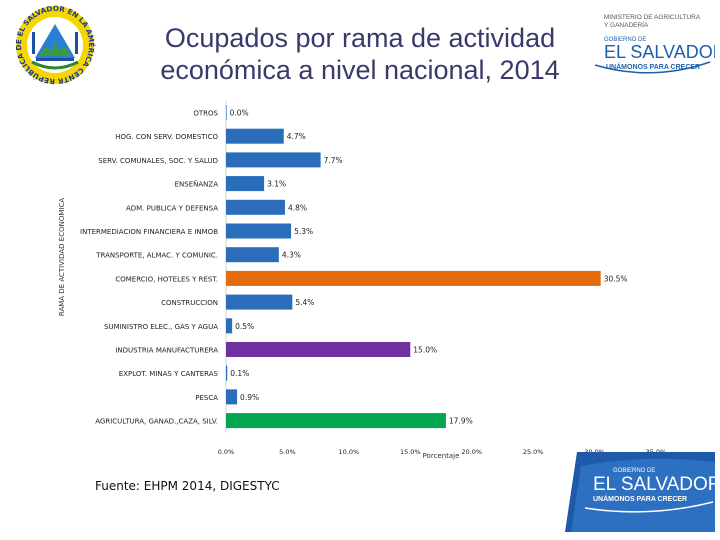 This screenshot has width=720, height=540. Describe the element at coordinates (166, 279) in the screenshot. I see `category-label-comercio-hoteles-y-rest: COMERCIO, HOTELES Y REST.` at that location.